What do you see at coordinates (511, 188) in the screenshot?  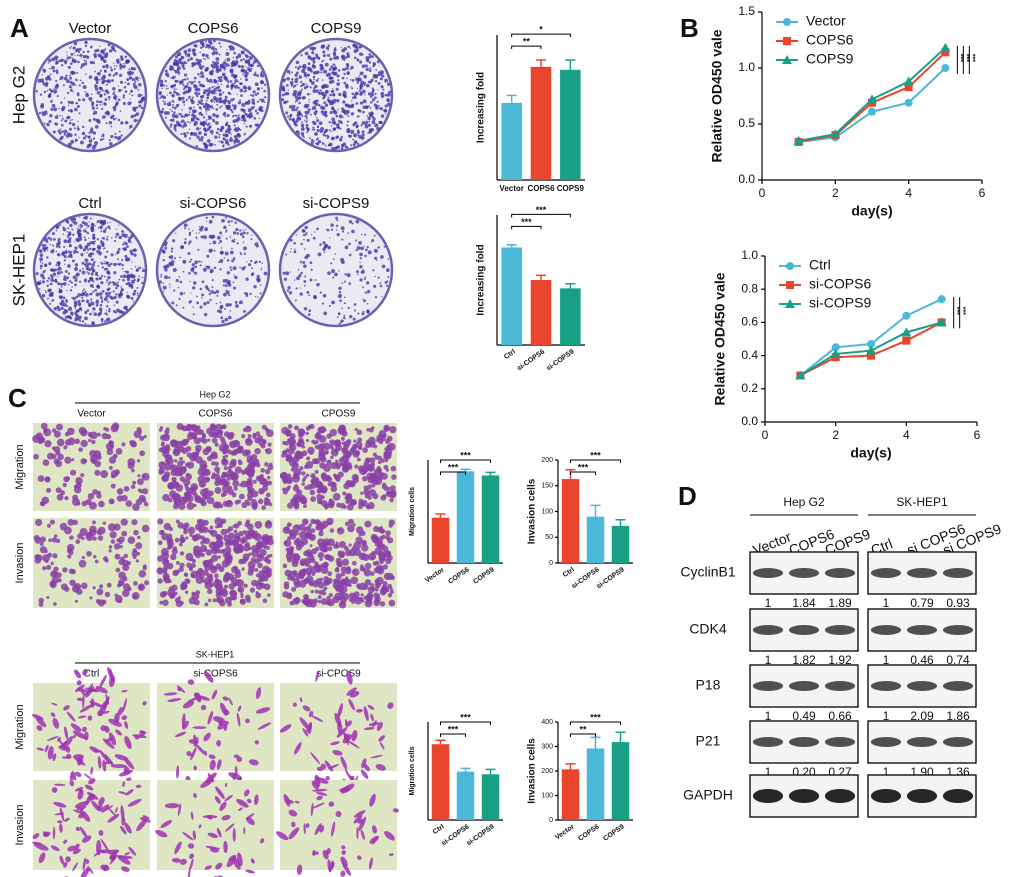 I see `x-tick-label: Vector` at bounding box center [511, 188].